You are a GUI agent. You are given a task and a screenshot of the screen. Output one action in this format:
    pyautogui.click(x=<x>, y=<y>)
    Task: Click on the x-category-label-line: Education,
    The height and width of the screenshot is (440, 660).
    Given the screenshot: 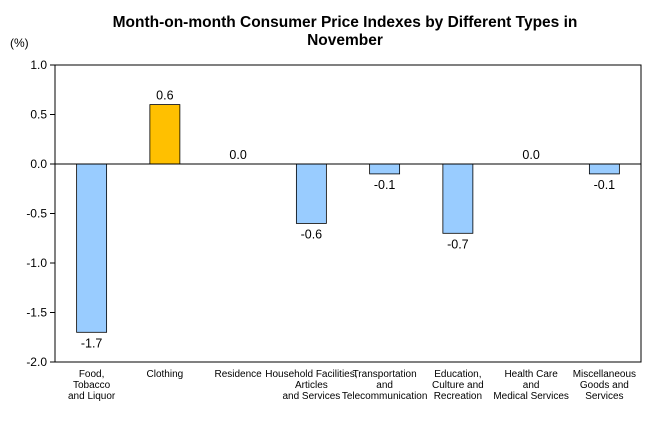 What is the action you would take?
    pyautogui.click(x=457, y=374)
    